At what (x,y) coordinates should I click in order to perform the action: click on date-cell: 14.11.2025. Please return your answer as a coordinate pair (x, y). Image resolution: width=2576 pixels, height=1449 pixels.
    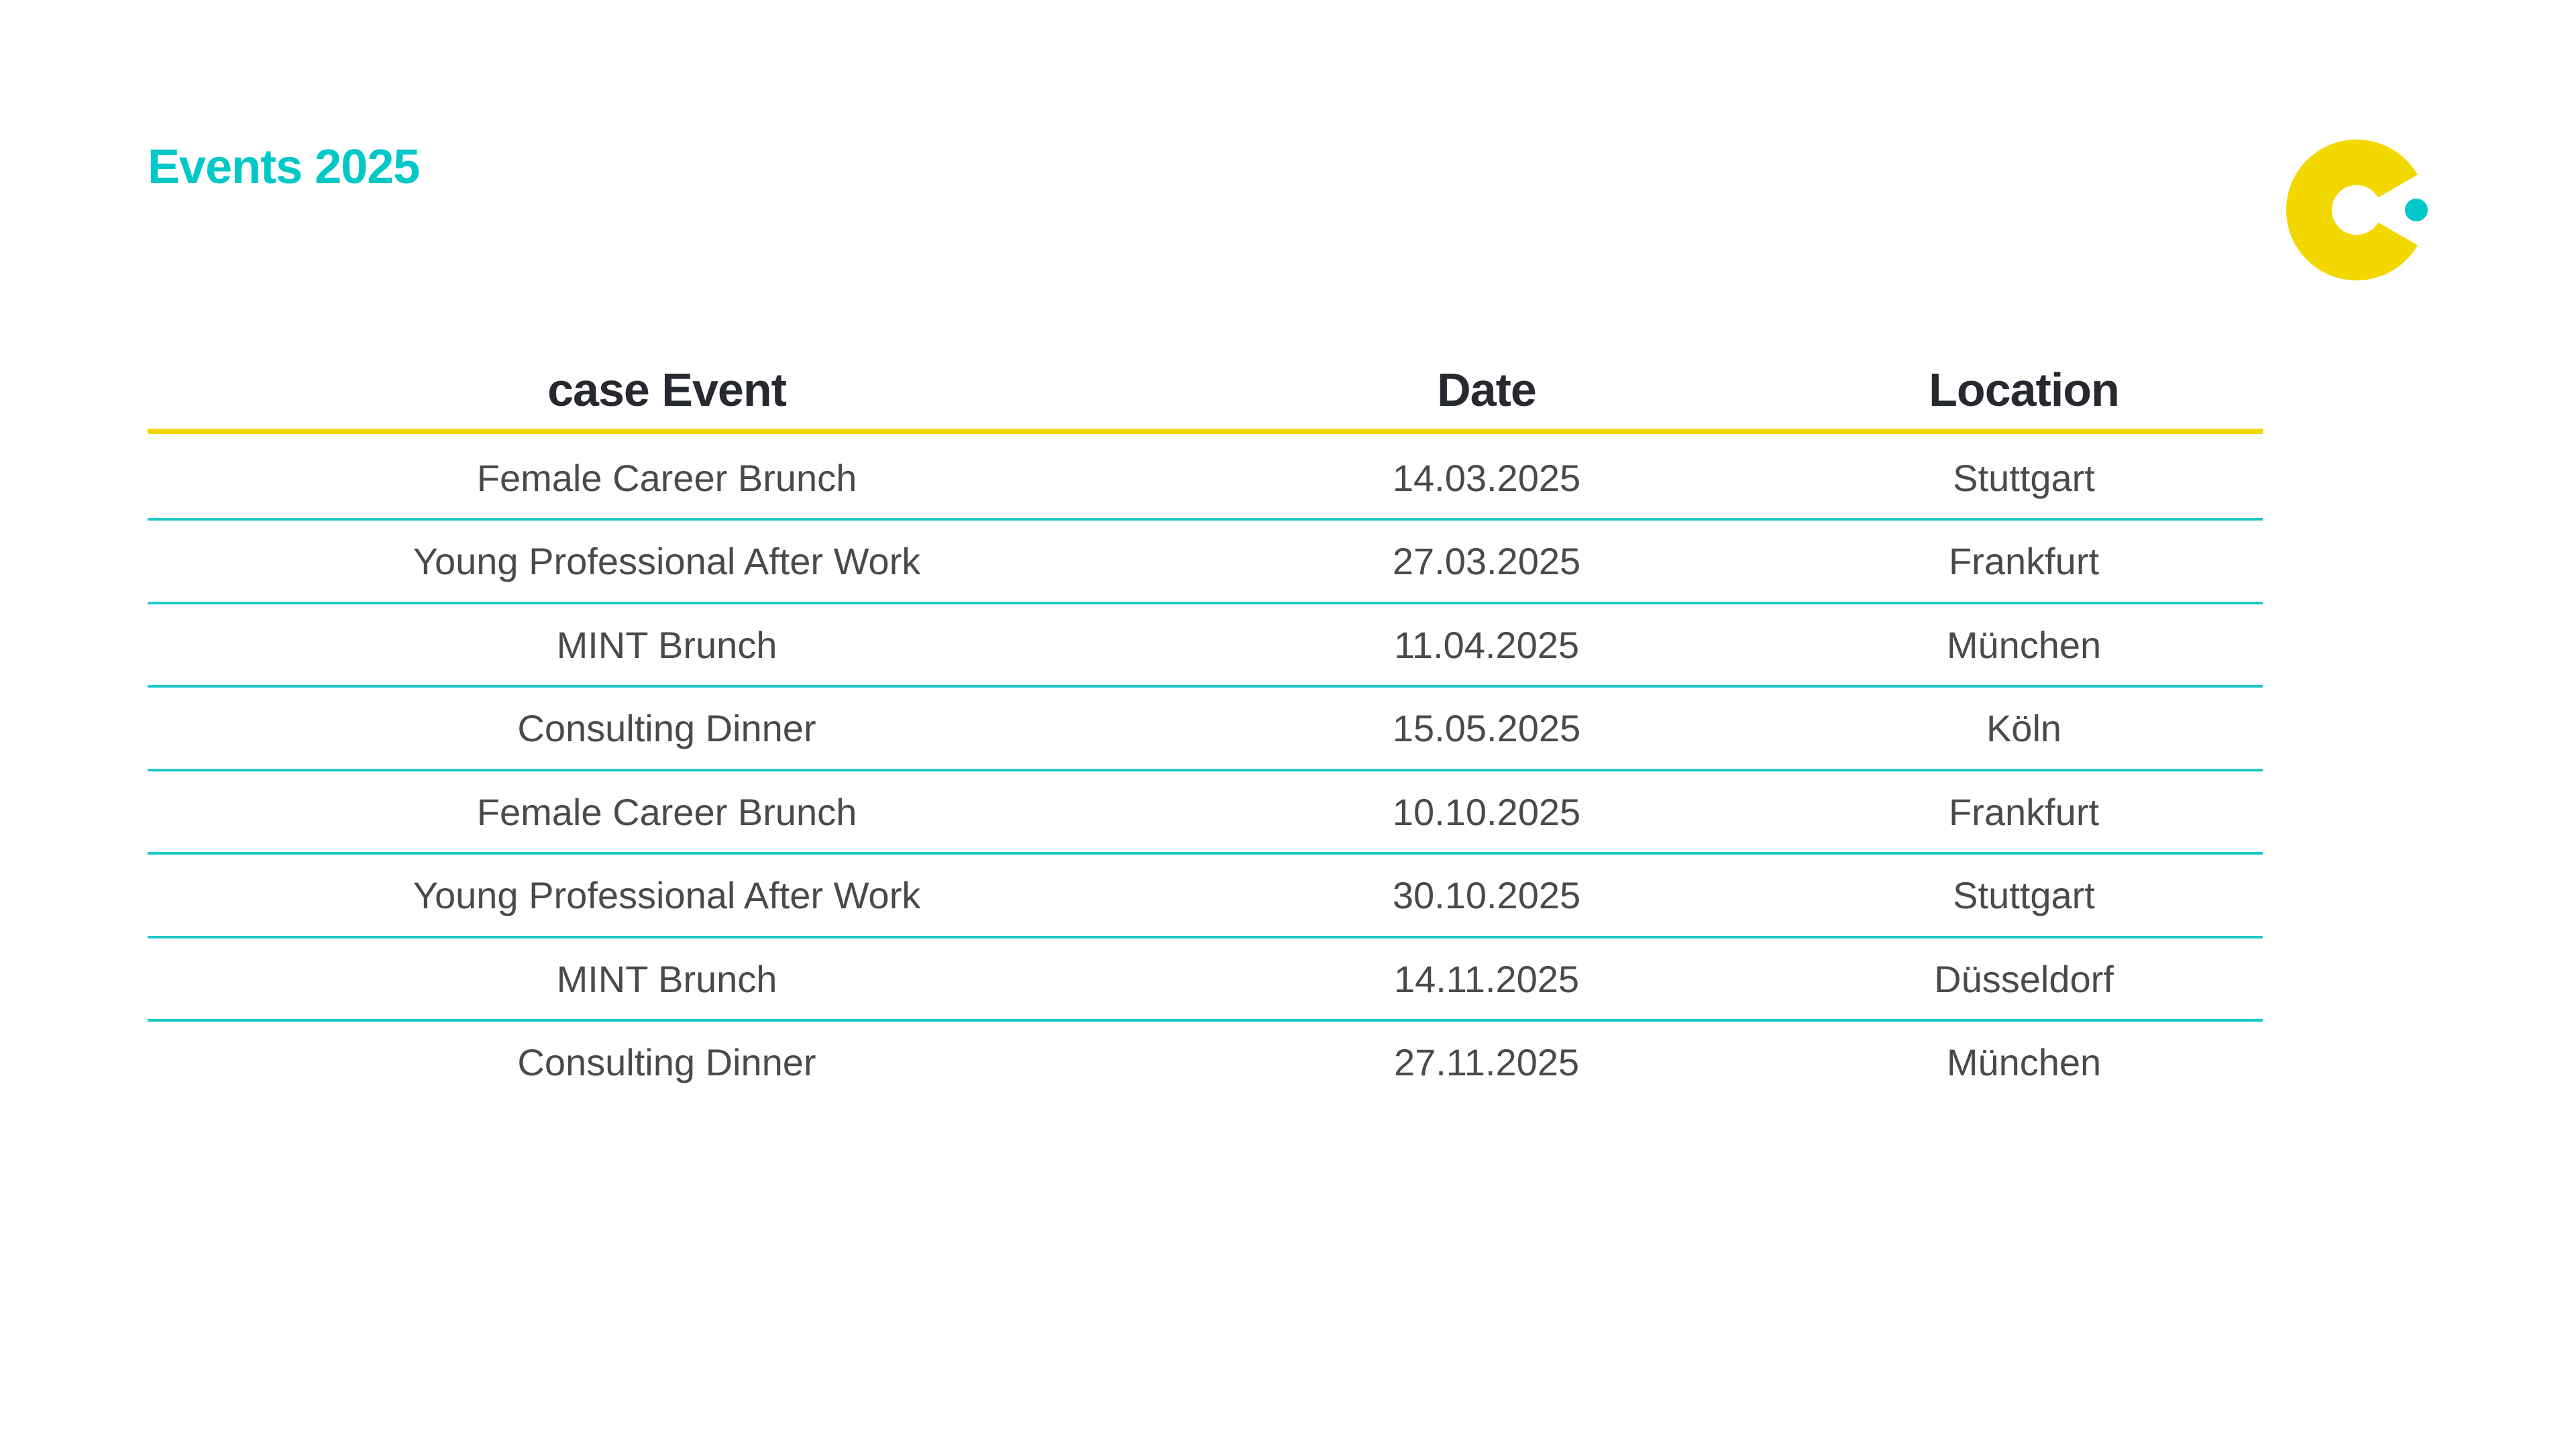
    Looking at the image, I should click on (1486, 978).